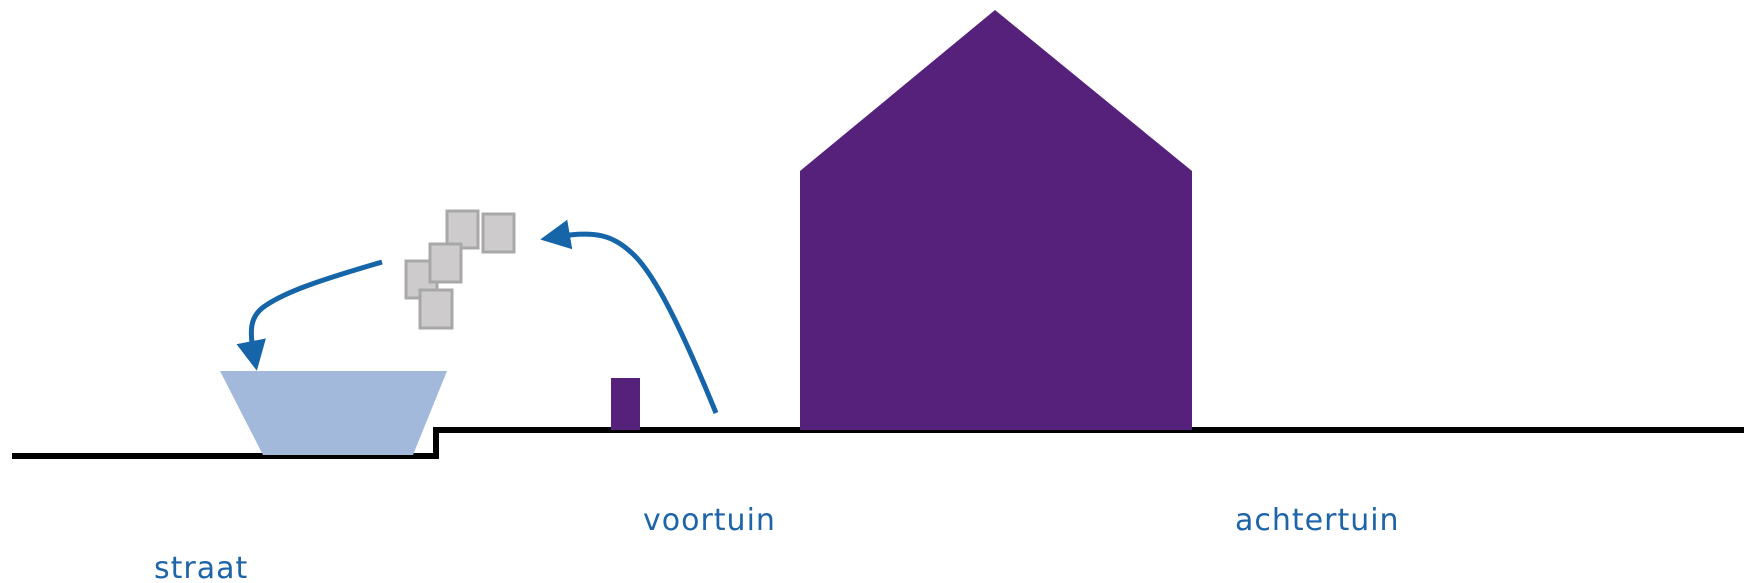  I want to click on label-back-garden: achtertuin, so click(1317, 520).